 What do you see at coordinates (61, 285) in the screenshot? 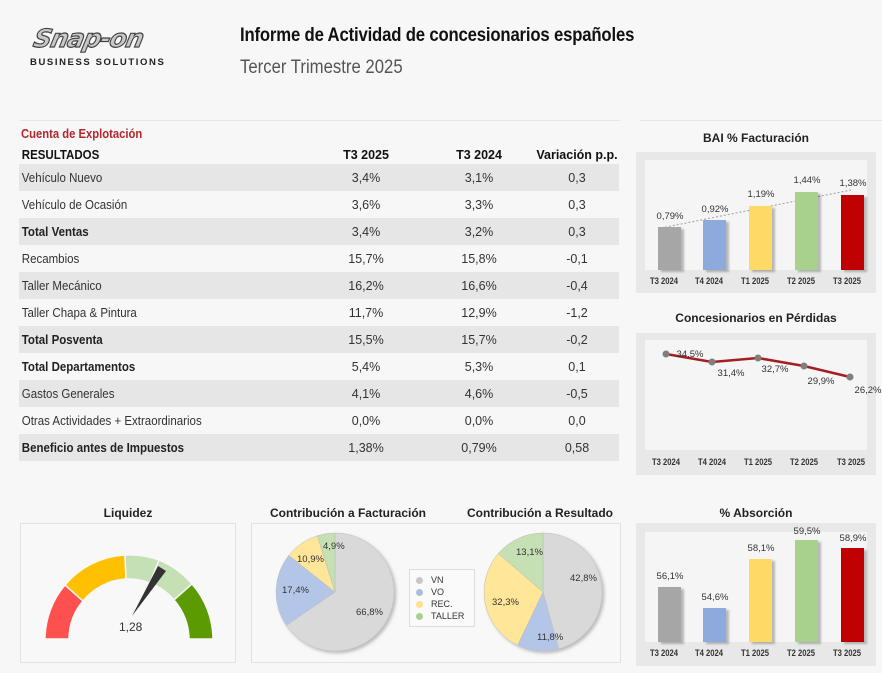
I see `row-label: Taller Mecánico` at bounding box center [61, 285].